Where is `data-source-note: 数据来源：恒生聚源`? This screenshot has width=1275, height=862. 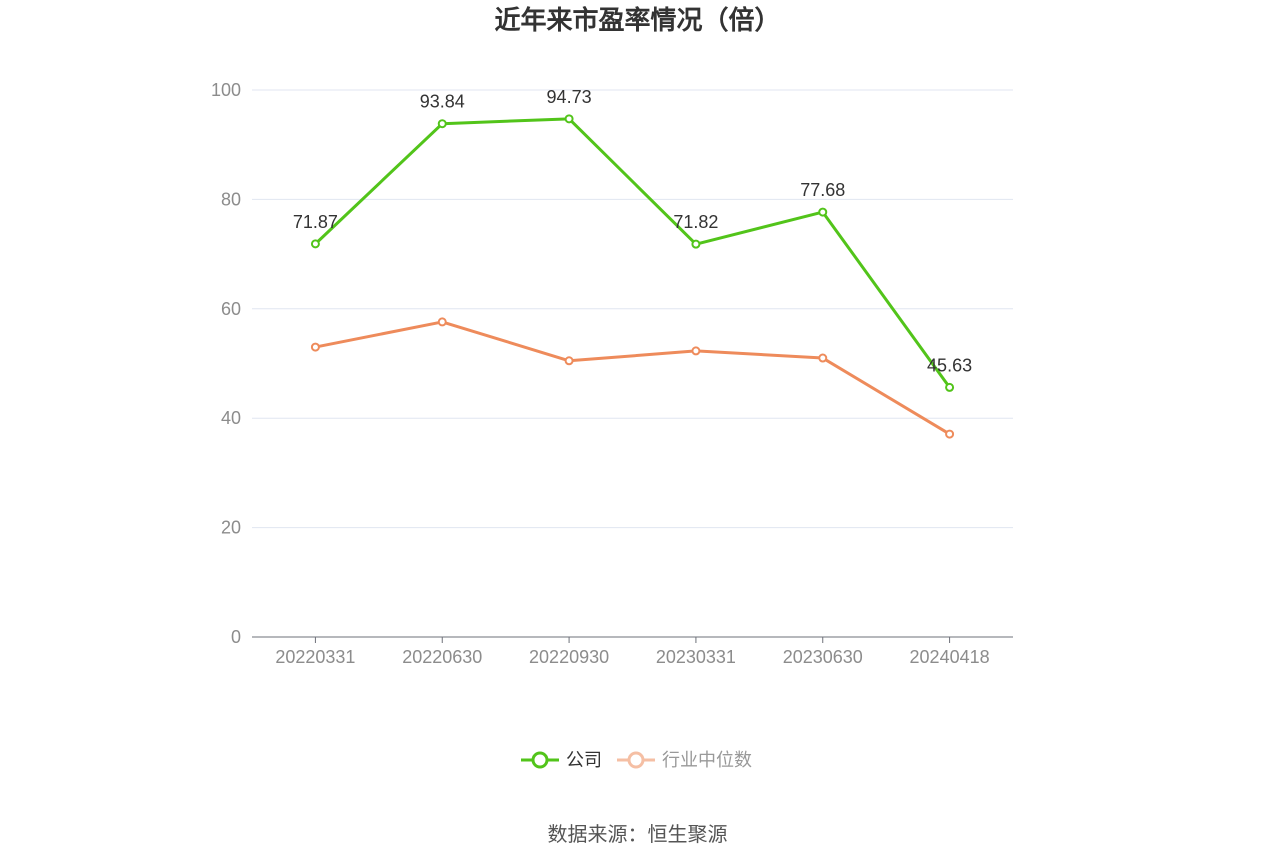 data-source-note: 数据来源：恒生聚源 is located at coordinates (637, 835).